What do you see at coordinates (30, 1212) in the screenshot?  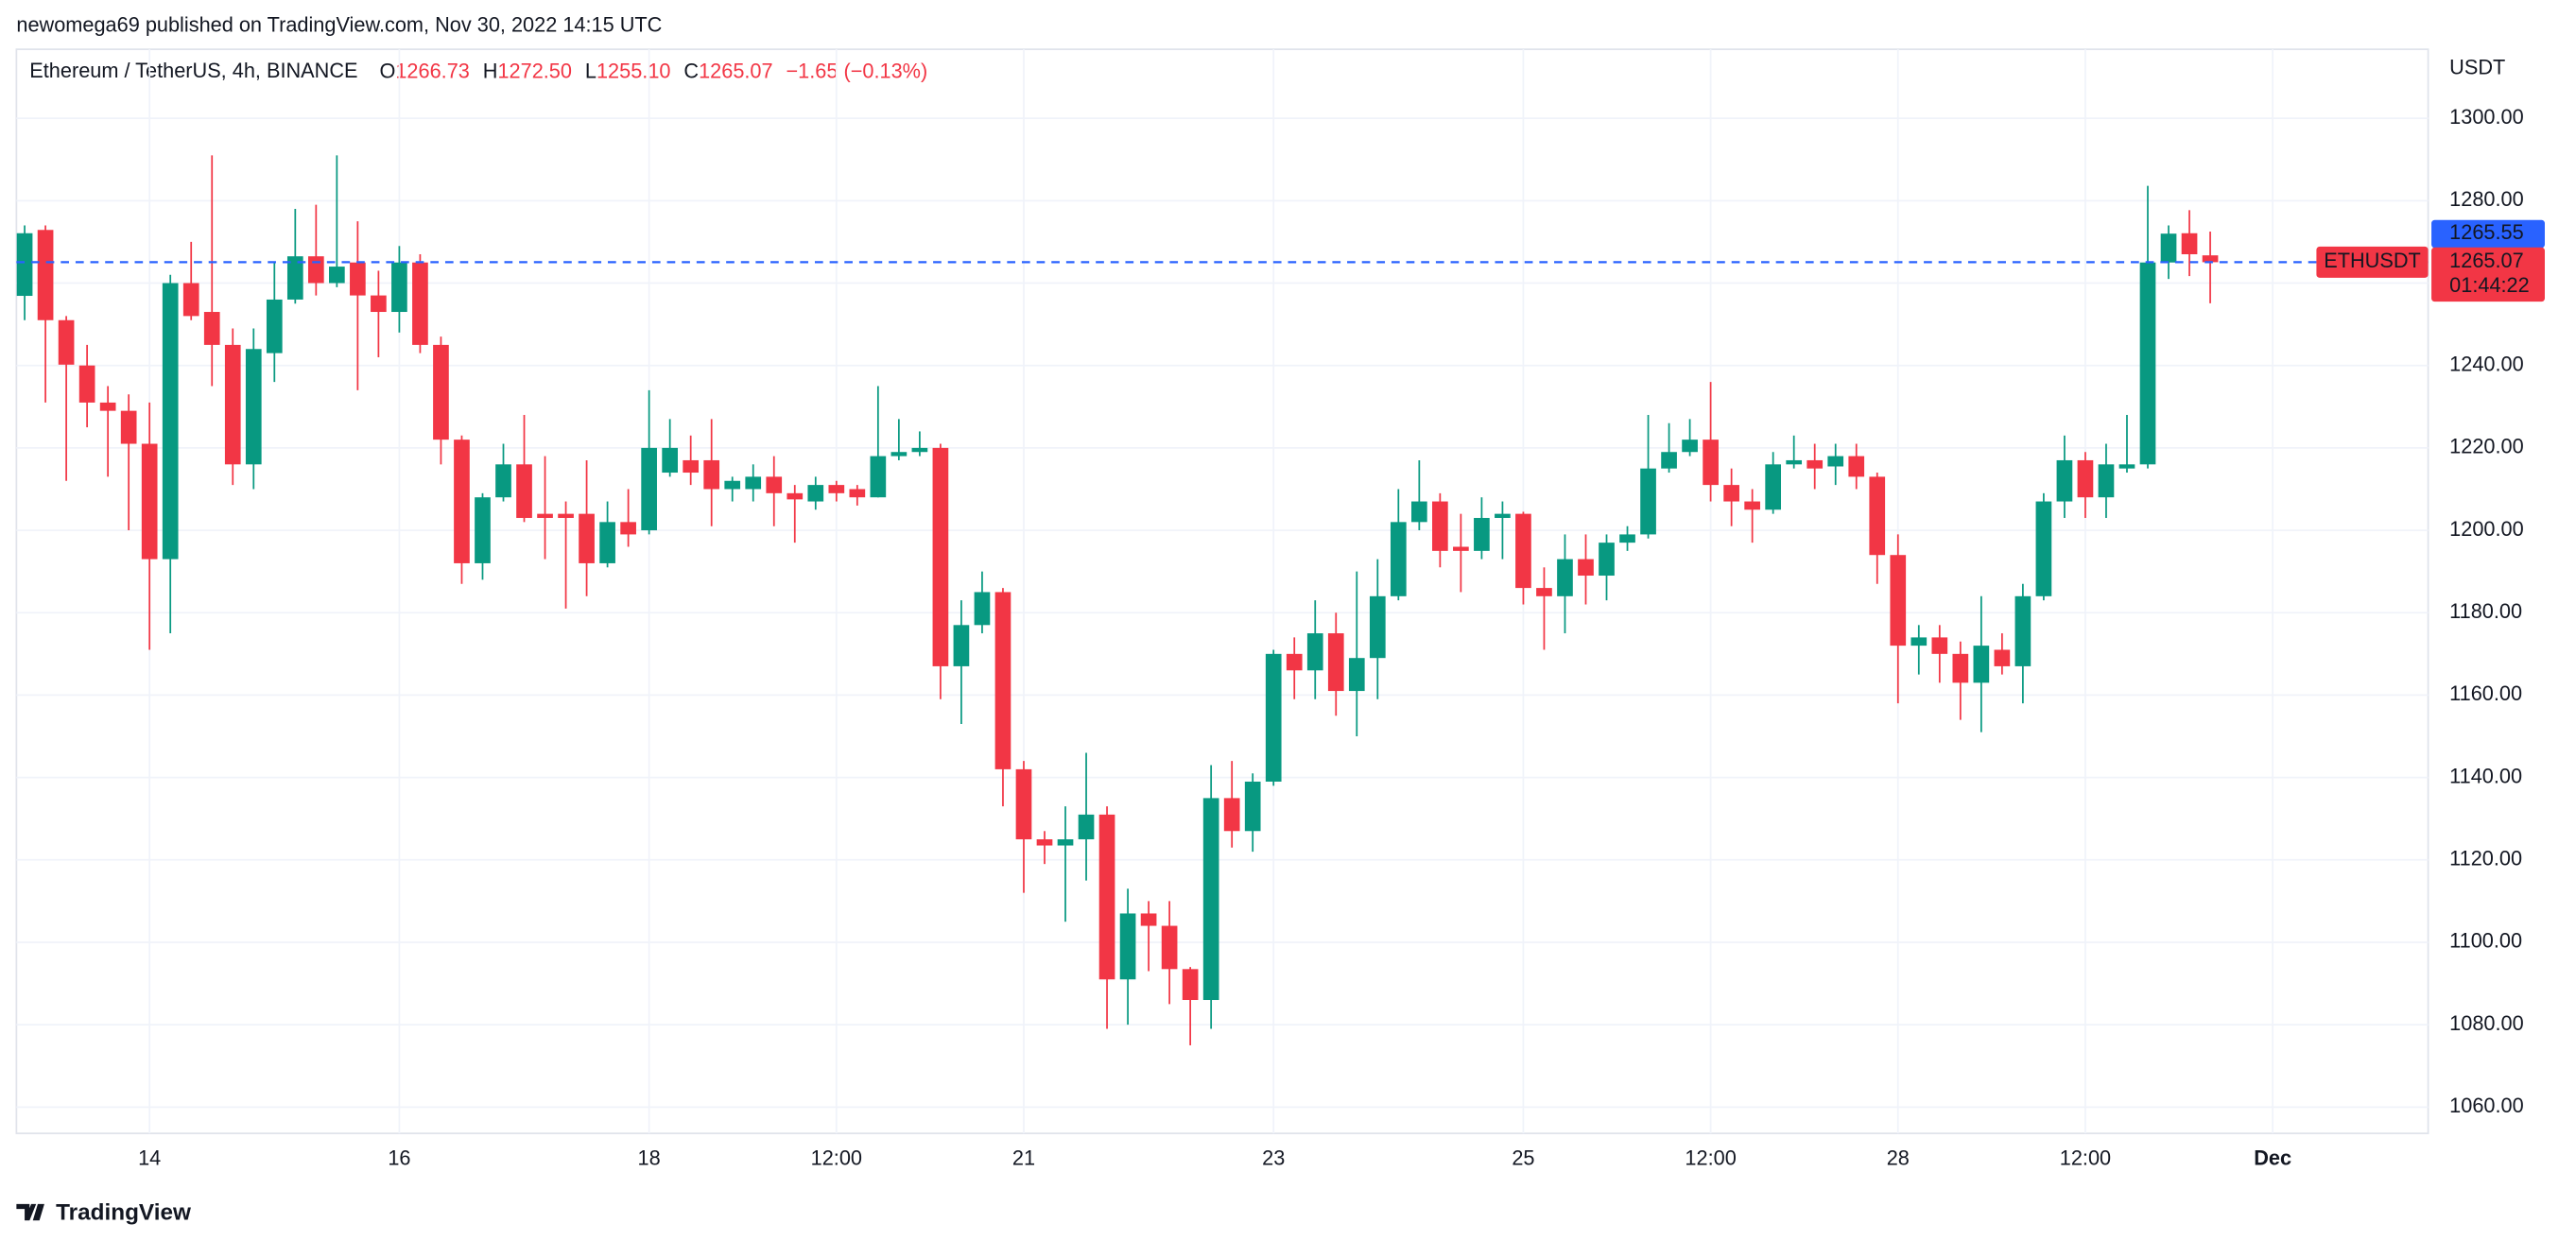 I see `brand-logo` at bounding box center [30, 1212].